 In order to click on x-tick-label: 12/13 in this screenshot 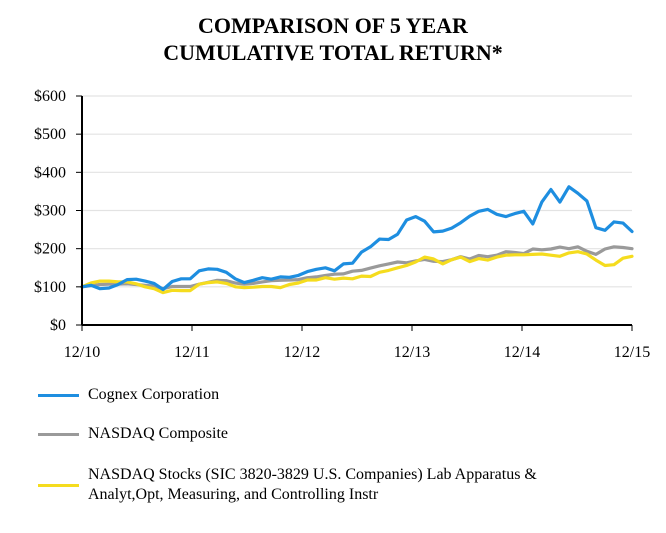, I will do `click(412, 352)`.